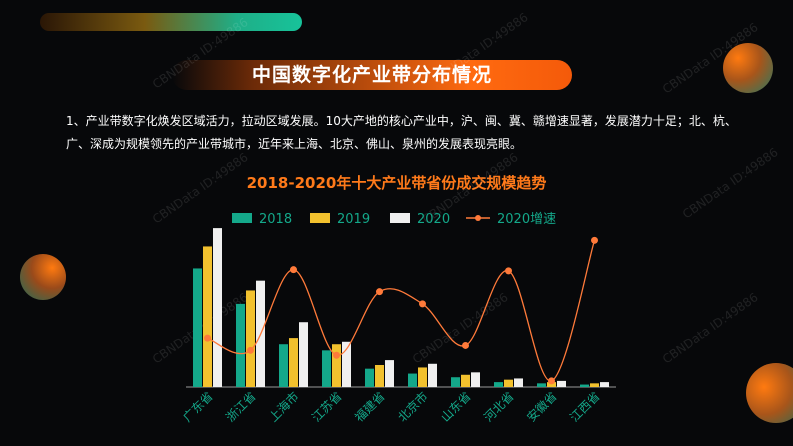  I want to click on bar-2018-福建省, so click(369, 377).